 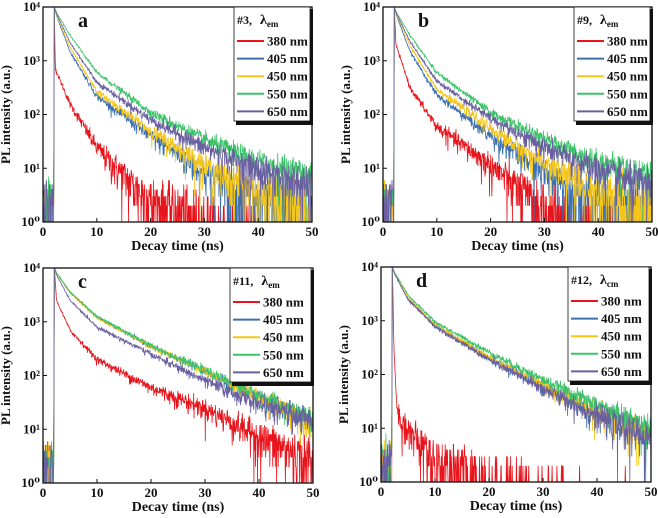 What do you see at coordinates (83, 21) in the screenshot?
I see `panel-label: a` at bounding box center [83, 21].